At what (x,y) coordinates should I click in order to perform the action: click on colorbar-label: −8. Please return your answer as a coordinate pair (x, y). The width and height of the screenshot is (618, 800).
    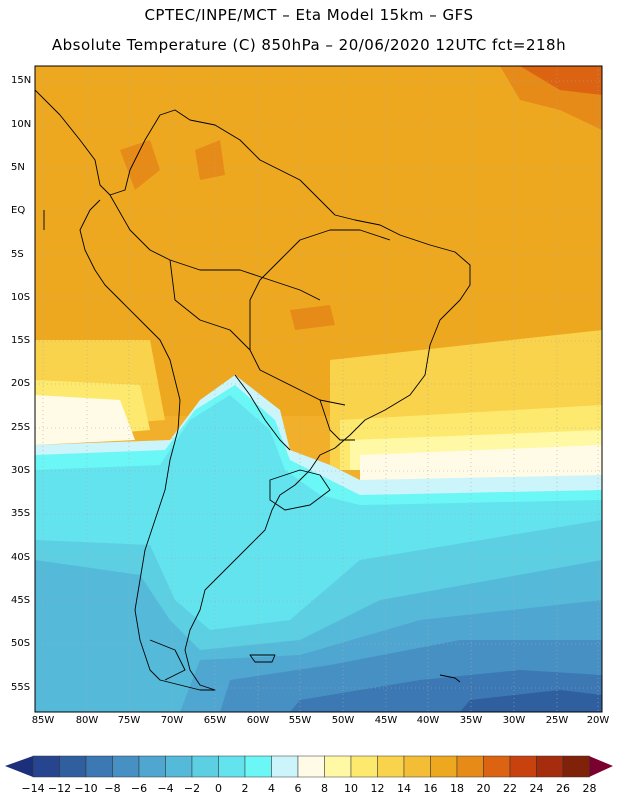
    Looking at the image, I should click on (112, 788).